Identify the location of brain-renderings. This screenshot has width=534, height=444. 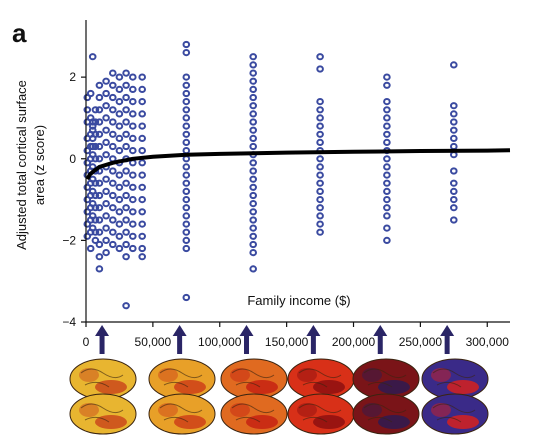
(279, 396).